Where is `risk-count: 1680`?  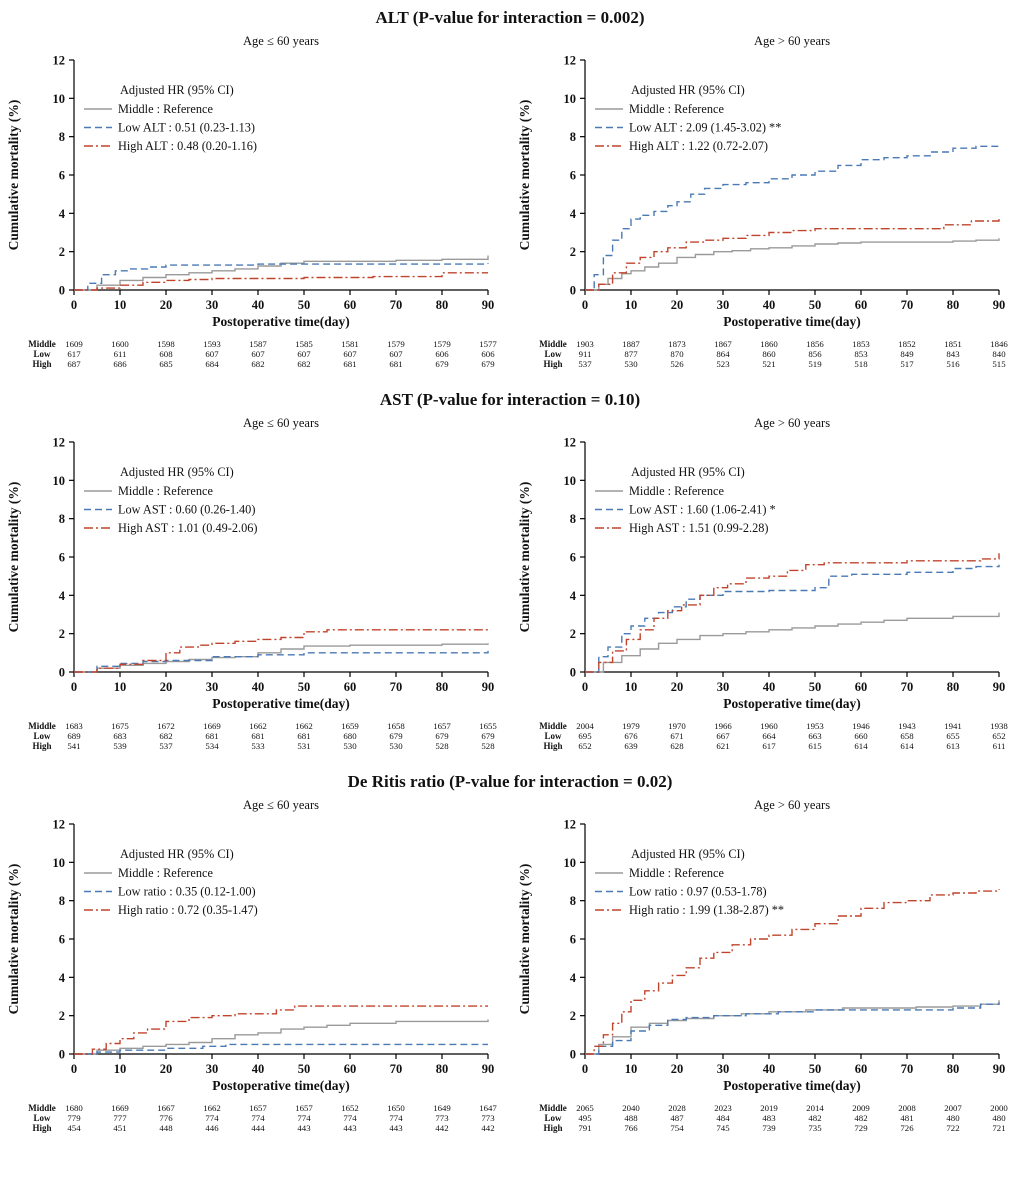
risk-count: 1680 is located at coordinates (74, 1108).